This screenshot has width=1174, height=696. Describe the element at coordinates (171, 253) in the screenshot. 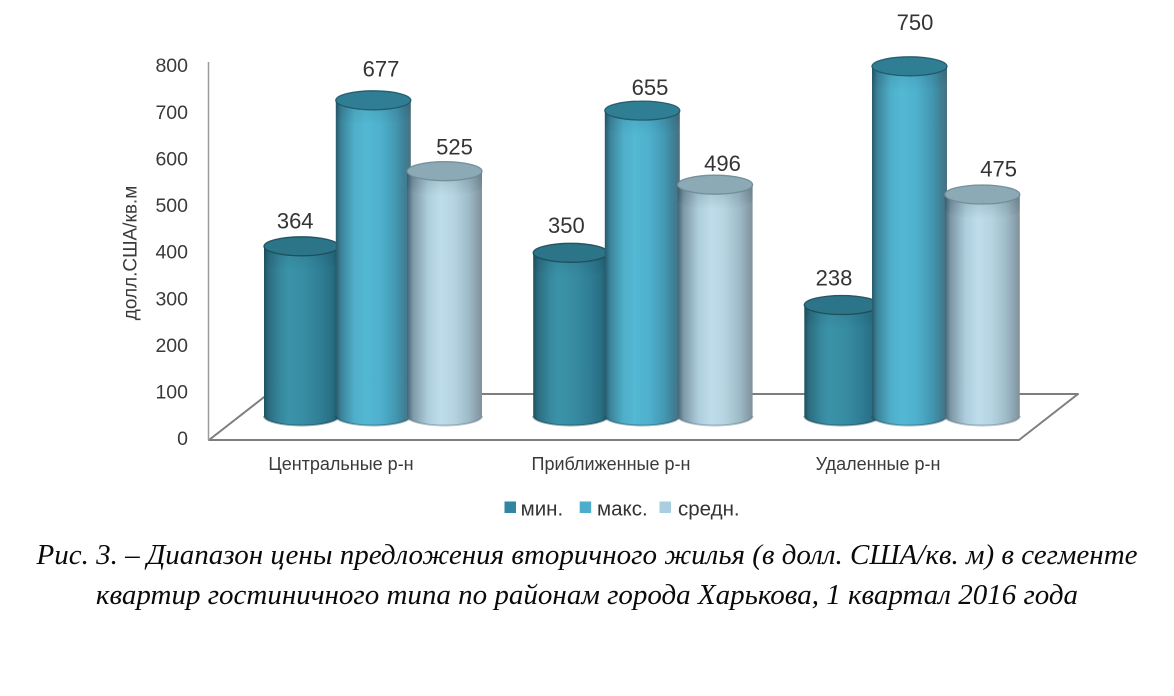

I see `svg-text: 400` at that location.